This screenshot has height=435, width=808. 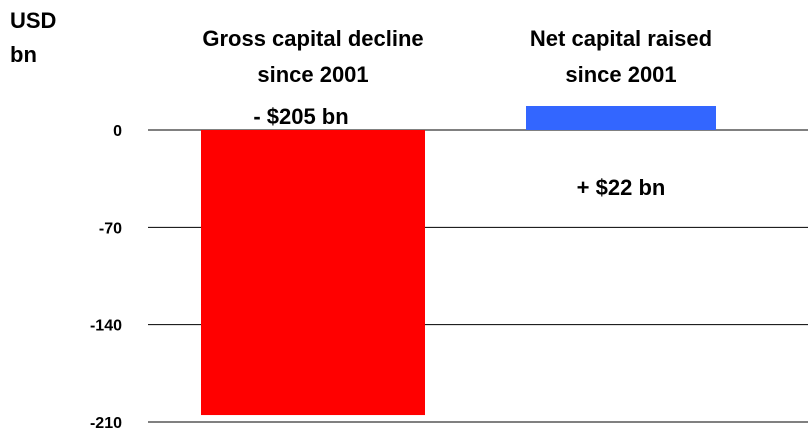 What do you see at coordinates (106, 326) in the screenshot?
I see `y-tick-label-2: -140` at bounding box center [106, 326].